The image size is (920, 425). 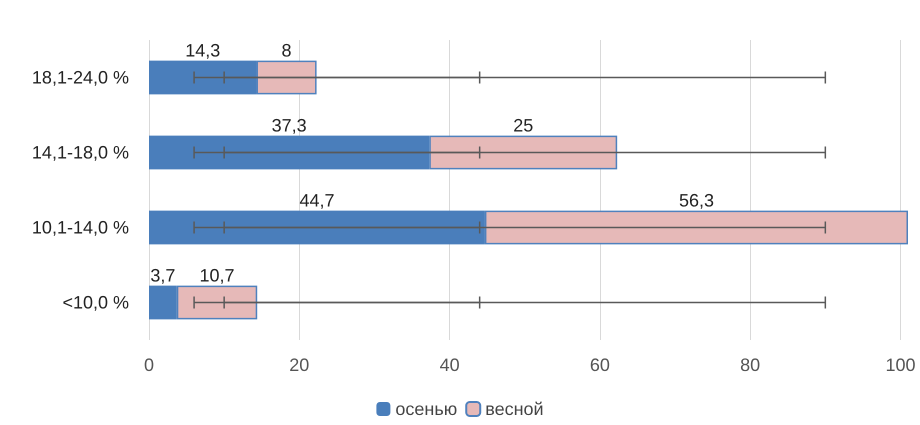 I want to click on x-tick-label: 80, so click(x=750, y=365).